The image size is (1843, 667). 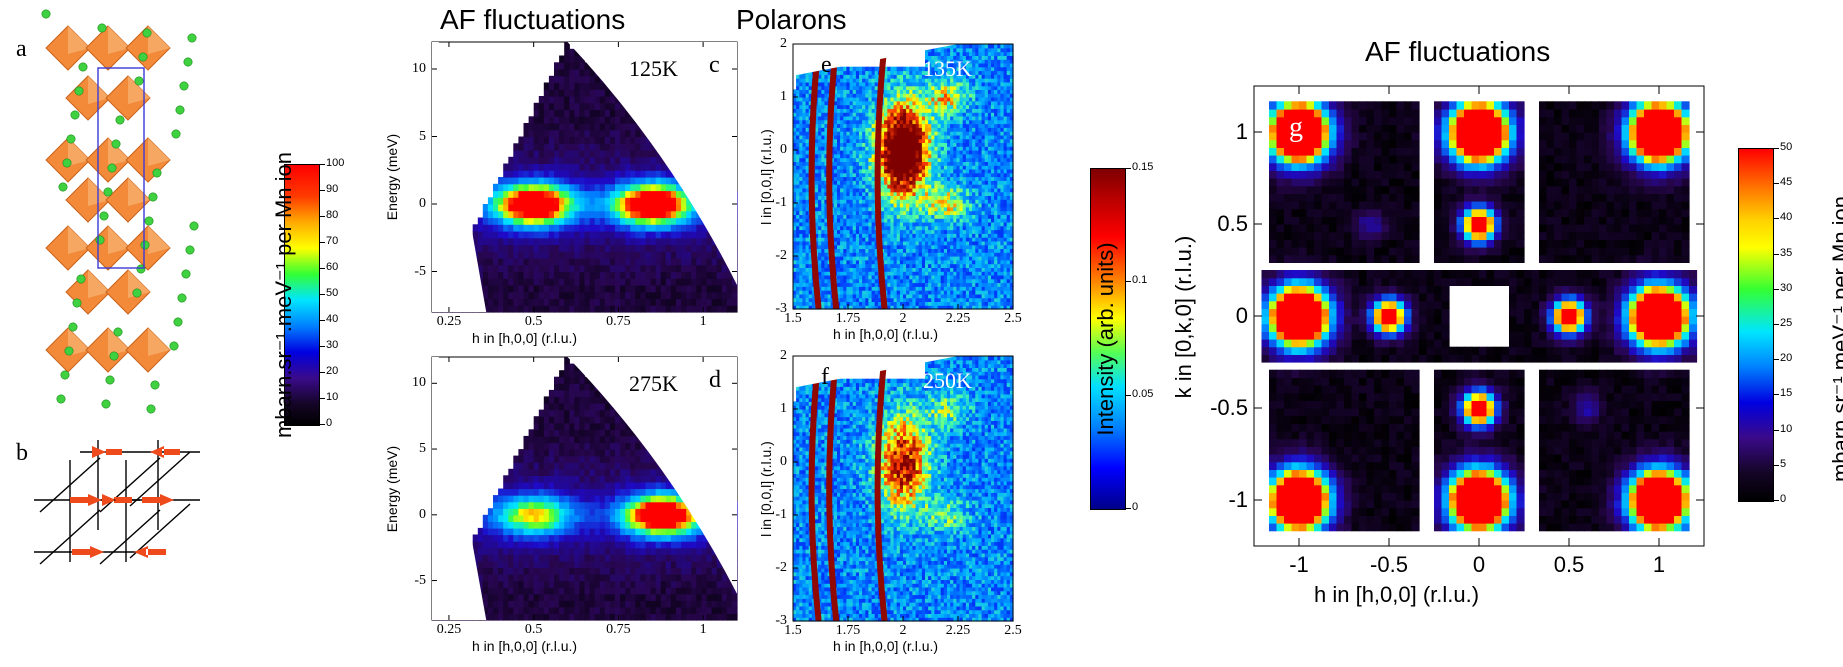 What do you see at coordinates (322, 190) in the screenshot?
I see `colorbar-tick-mark` at bounding box center [322, 190].